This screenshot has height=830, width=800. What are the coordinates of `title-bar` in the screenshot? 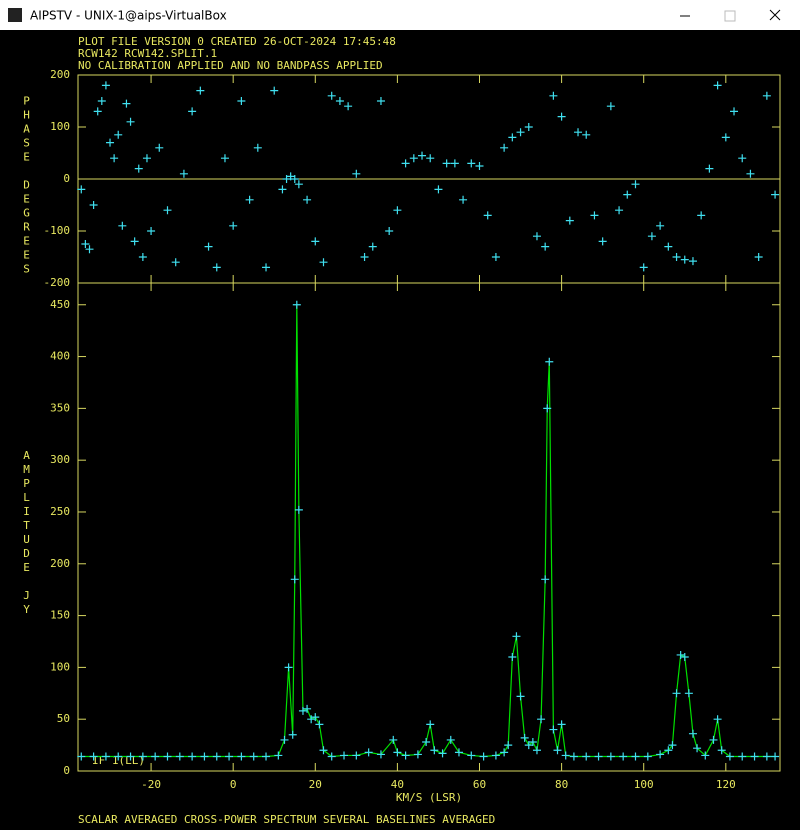 It's located at (400, 15).